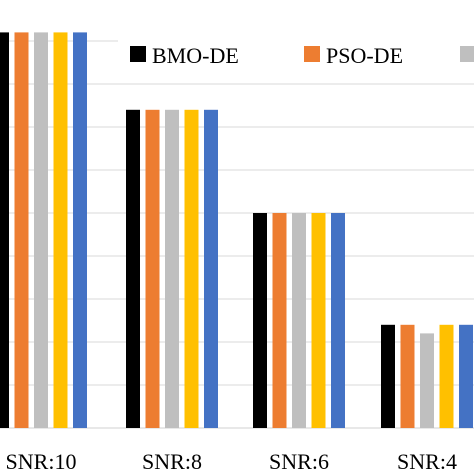 The height and width of the screenshot is (474, 474). I want to click on x-tick-label: SNR:10, so click(41, 461).